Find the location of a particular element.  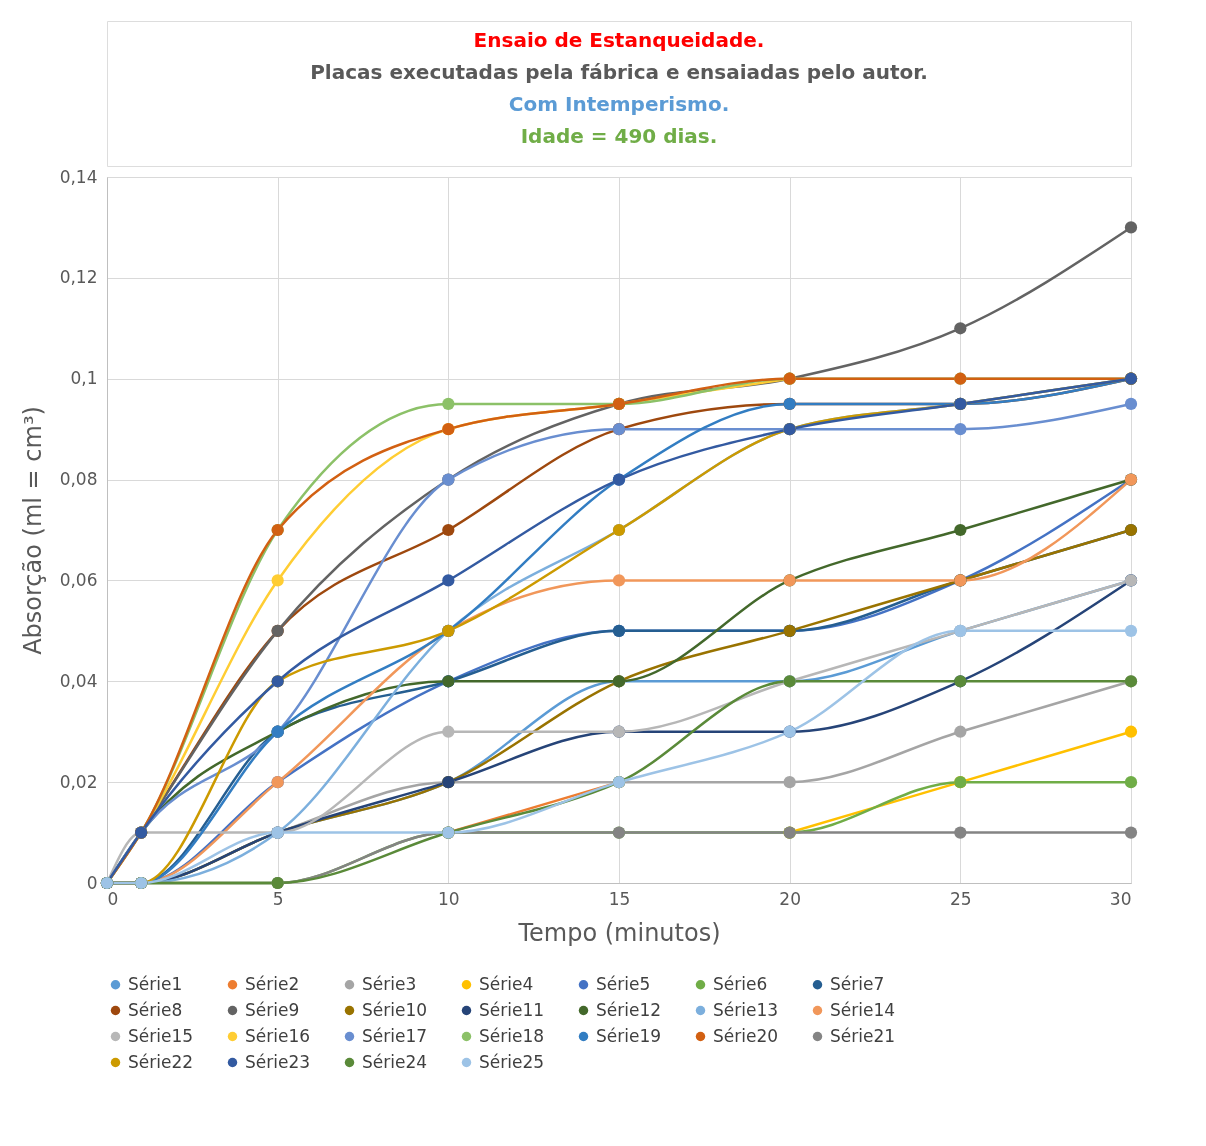

legend-label: Série17 is located at coordinates (395, 1035).